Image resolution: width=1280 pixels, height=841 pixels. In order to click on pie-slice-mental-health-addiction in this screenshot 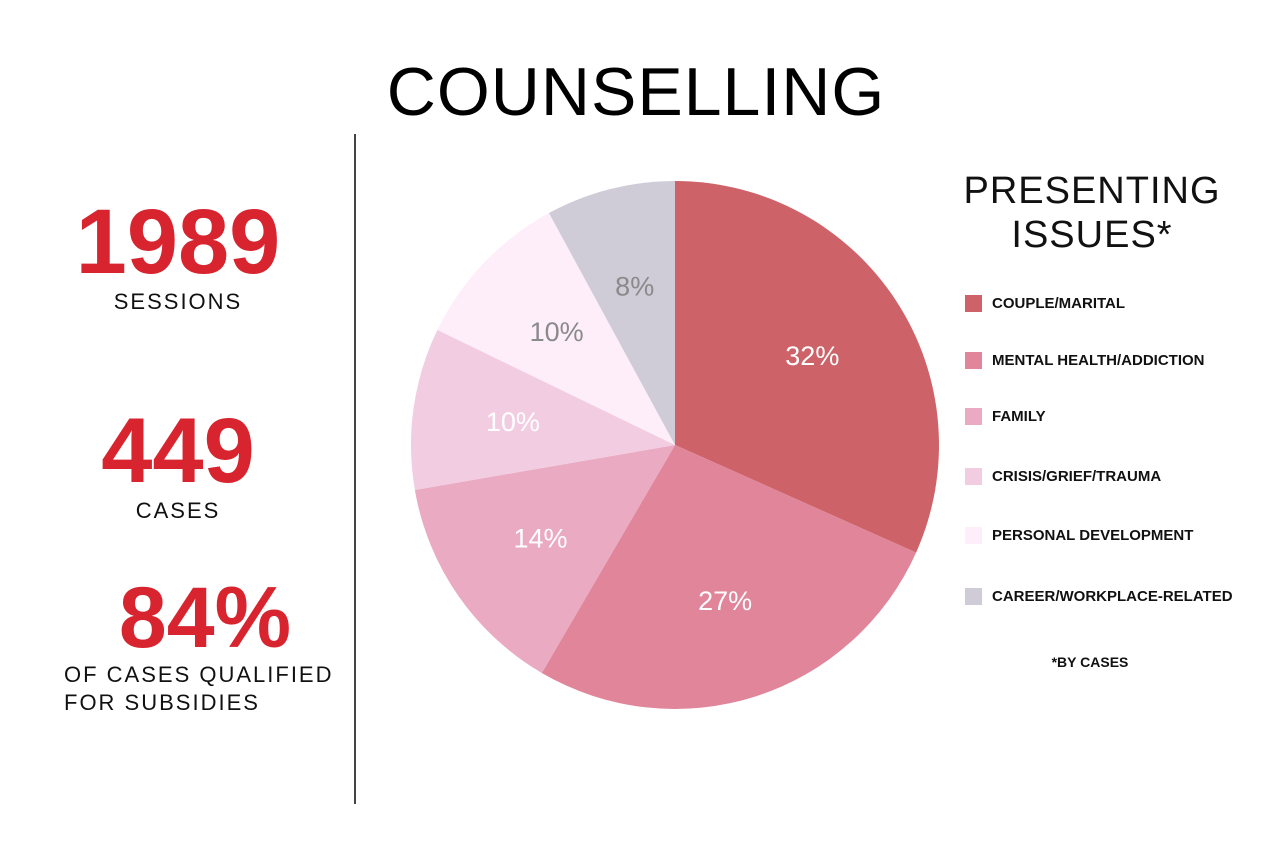, I will do `click(729, 577)`.